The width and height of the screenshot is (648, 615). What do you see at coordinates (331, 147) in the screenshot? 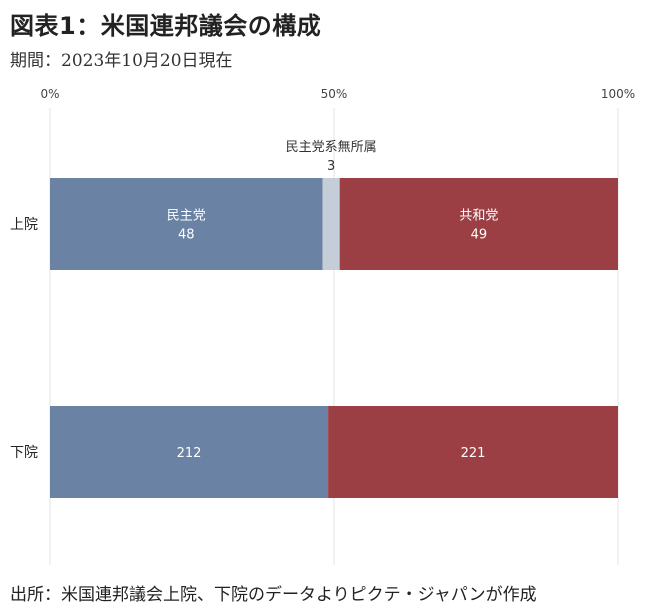
I see `data-label-ind: 民主党系無所属` at bounding box center [331, 147].